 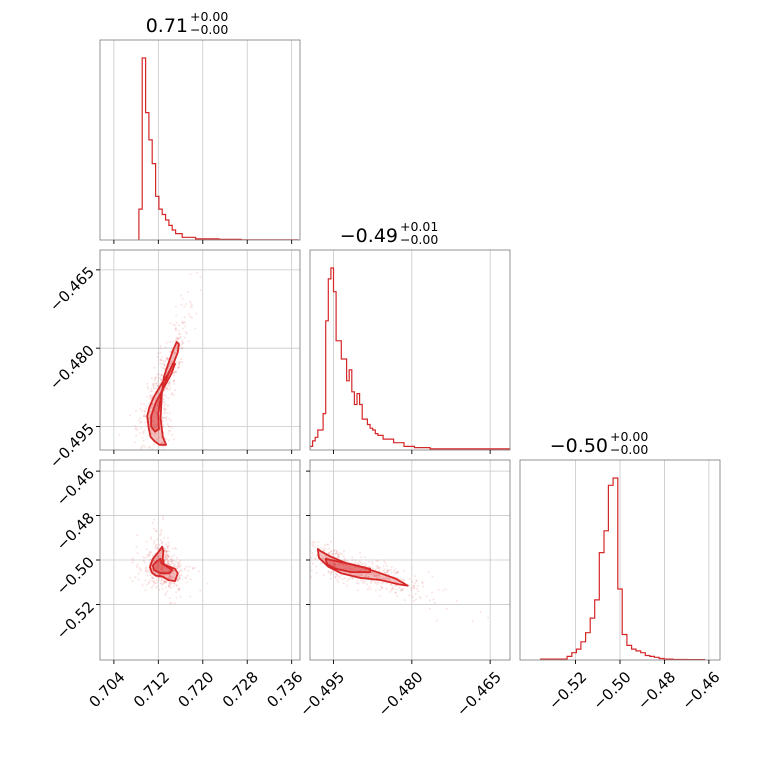 I want to click on x-tick-label: 0.704, so click(x=107, y=689).